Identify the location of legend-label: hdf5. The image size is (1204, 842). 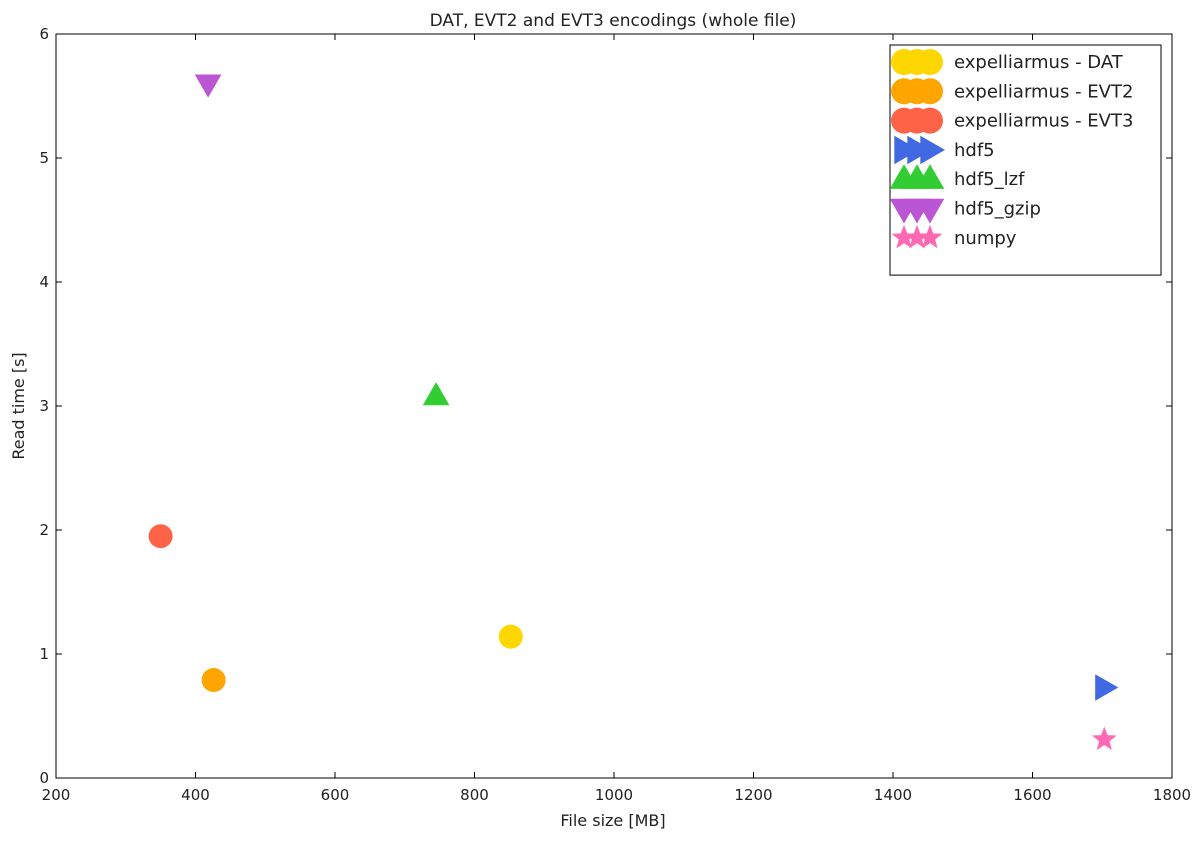
(974, 150).